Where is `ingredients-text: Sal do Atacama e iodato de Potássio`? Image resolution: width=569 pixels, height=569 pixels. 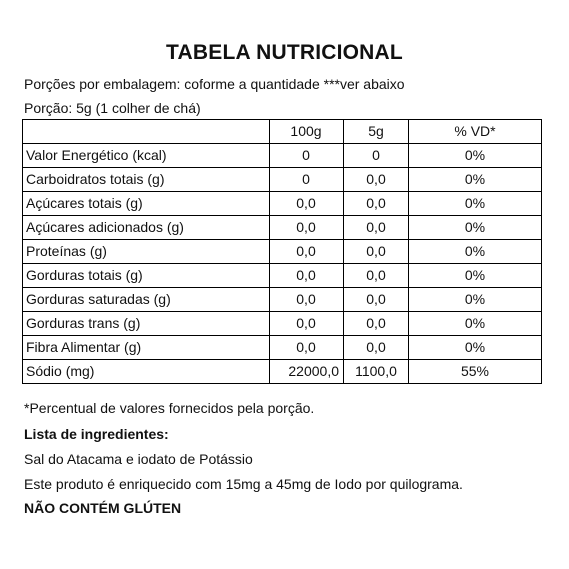
ingredients-text: Sal do Atacama e iodato de Potássio is located at coordinates (138, 459).